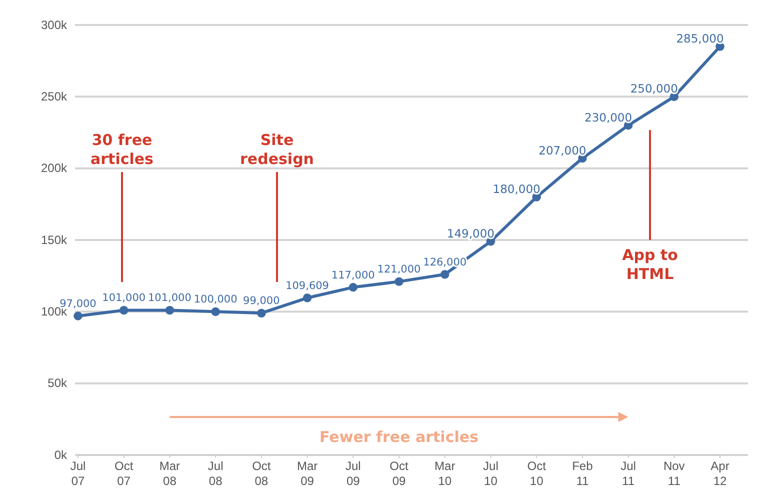 This screenshot has height=490, width=760. I want to click on text: 285,000, so click(700, 39).